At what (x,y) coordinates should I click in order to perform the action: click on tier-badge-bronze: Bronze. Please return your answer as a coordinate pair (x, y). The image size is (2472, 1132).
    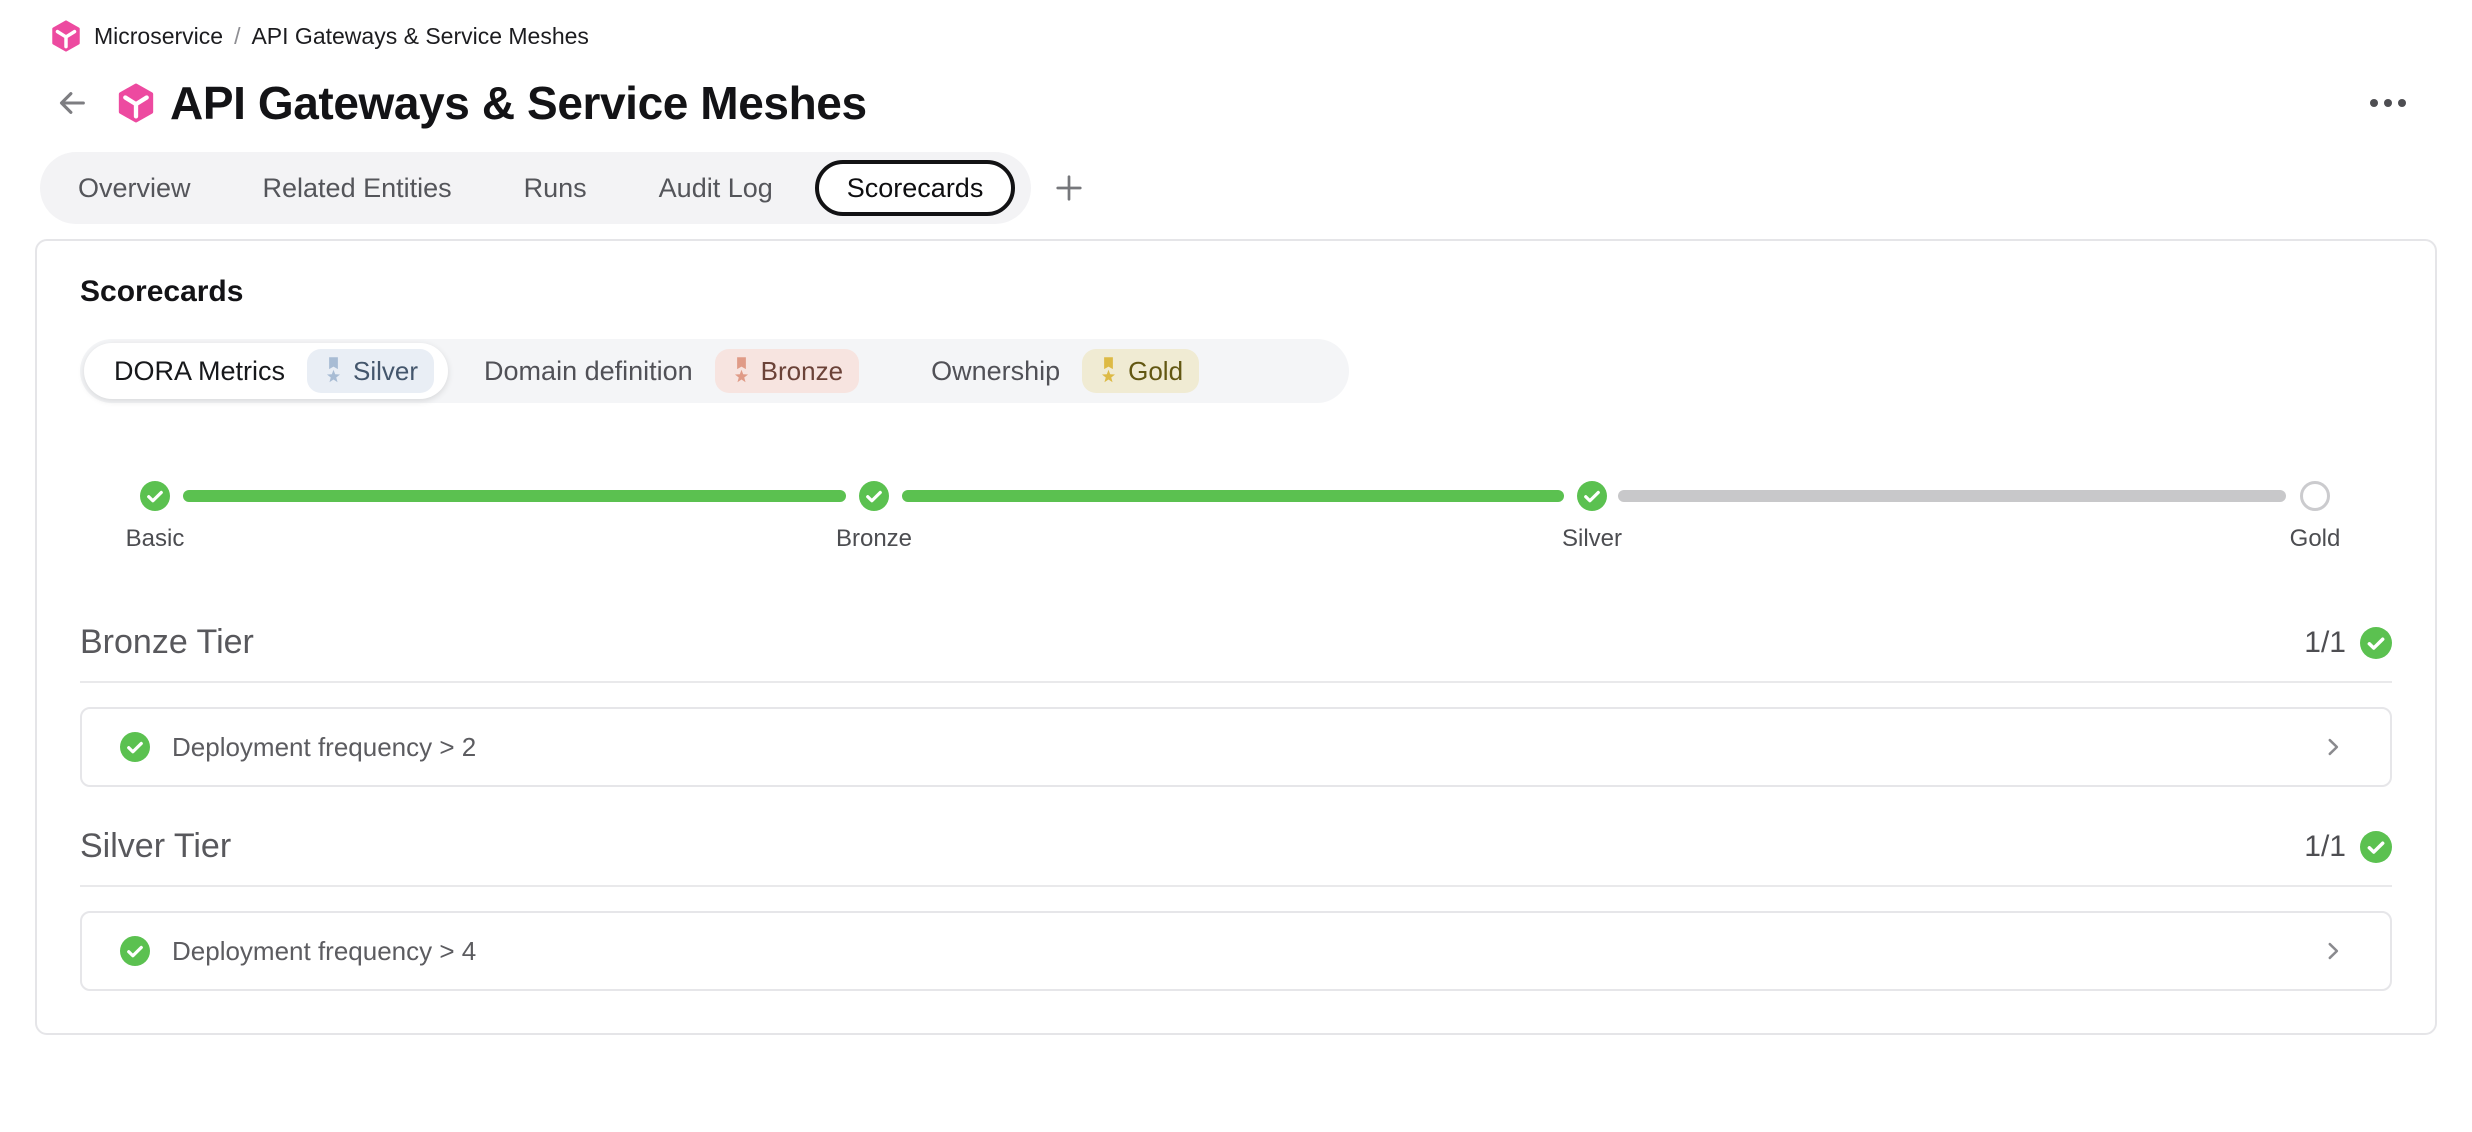
    Looking at the image, I should click on (787, 371).